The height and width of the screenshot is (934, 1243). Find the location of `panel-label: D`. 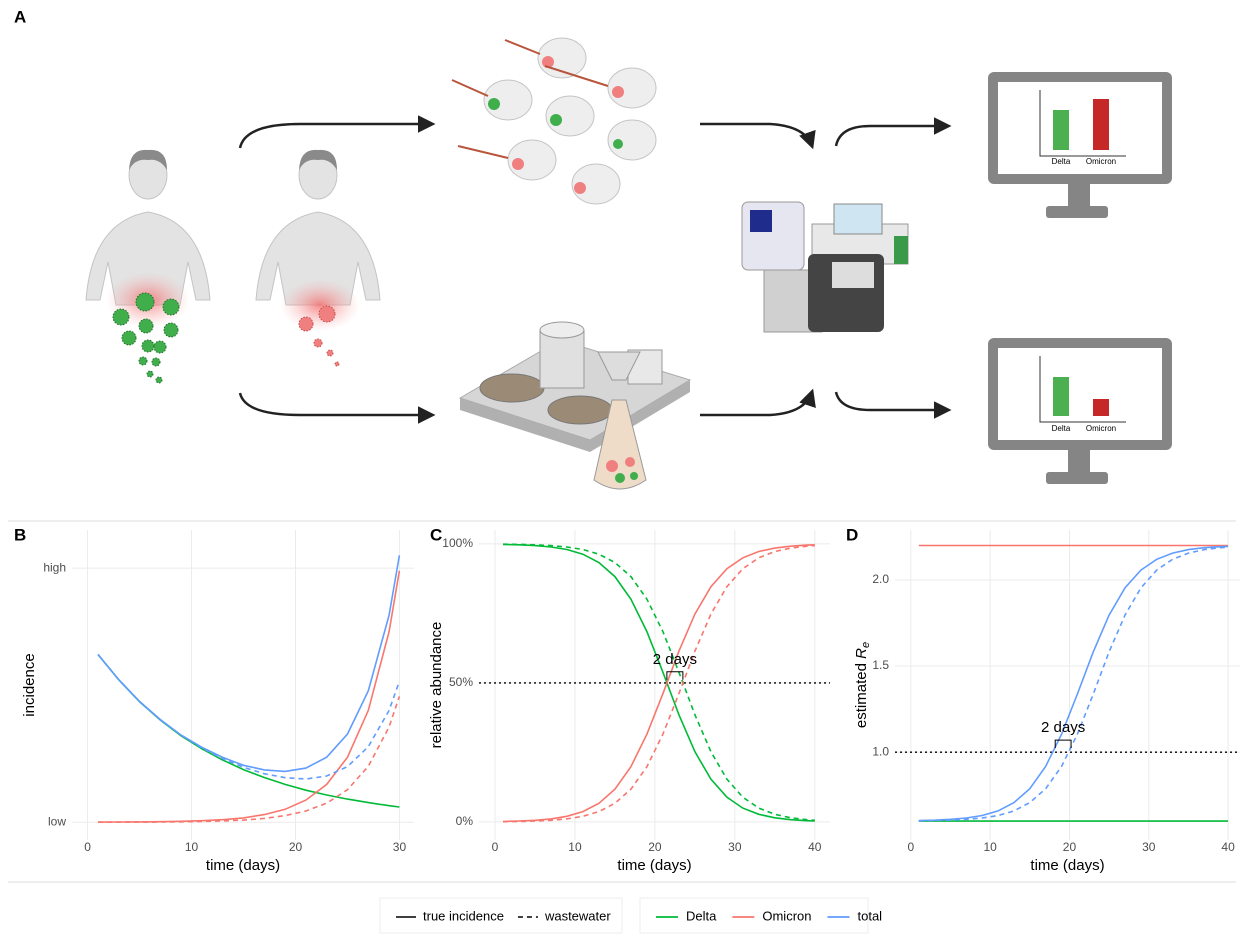

panel-label: D is located at coordinates (852, 534).